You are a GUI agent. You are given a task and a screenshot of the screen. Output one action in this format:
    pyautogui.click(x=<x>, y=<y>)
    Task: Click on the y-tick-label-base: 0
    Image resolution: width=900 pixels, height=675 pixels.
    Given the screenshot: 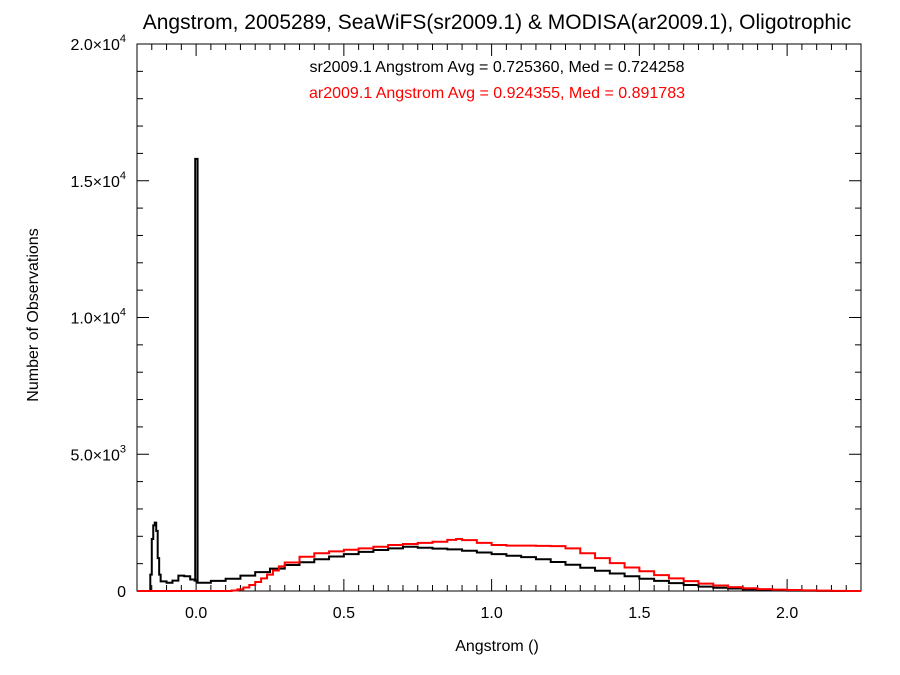 What is the action you would take?
    pyautogui.click(x=121, y=592)
    